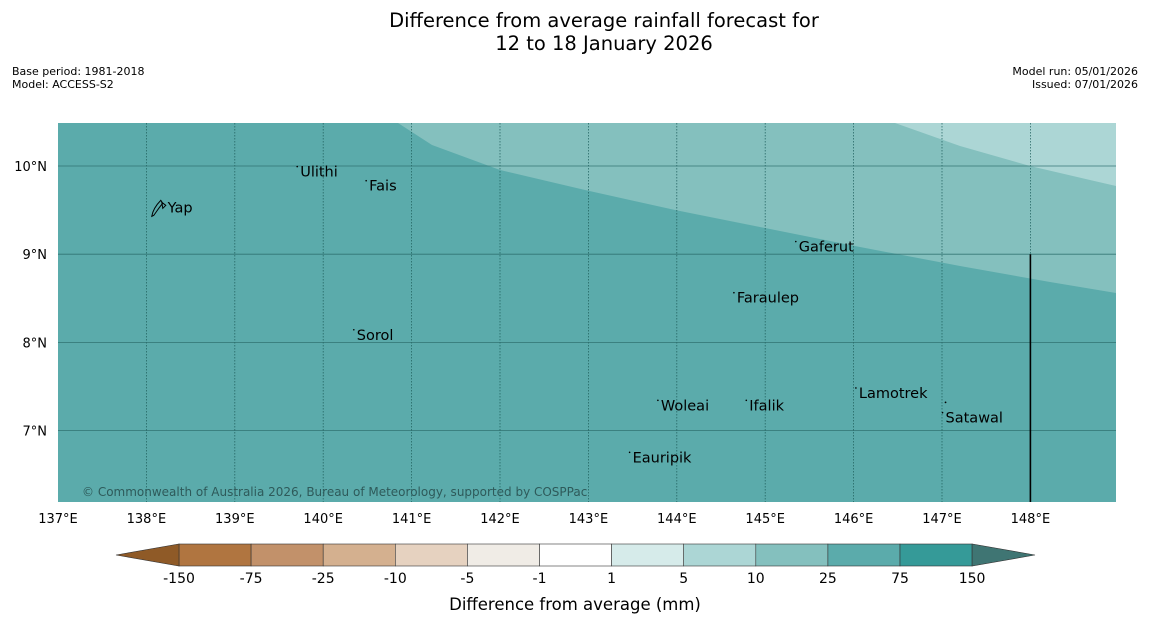 The image size is (1150, 644). What do you see at coordinates (826, 248) in the screenshot?
I see `place-label-gaferut: Gaferut` at bounding box center [826, 248].